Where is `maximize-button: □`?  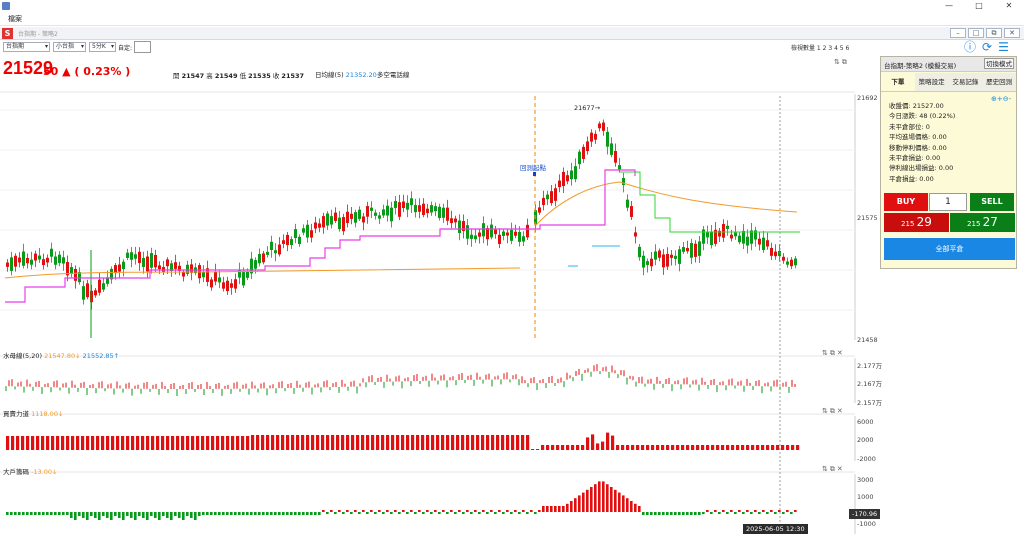
maximize-button: □ is located at coordinates (979, 5).